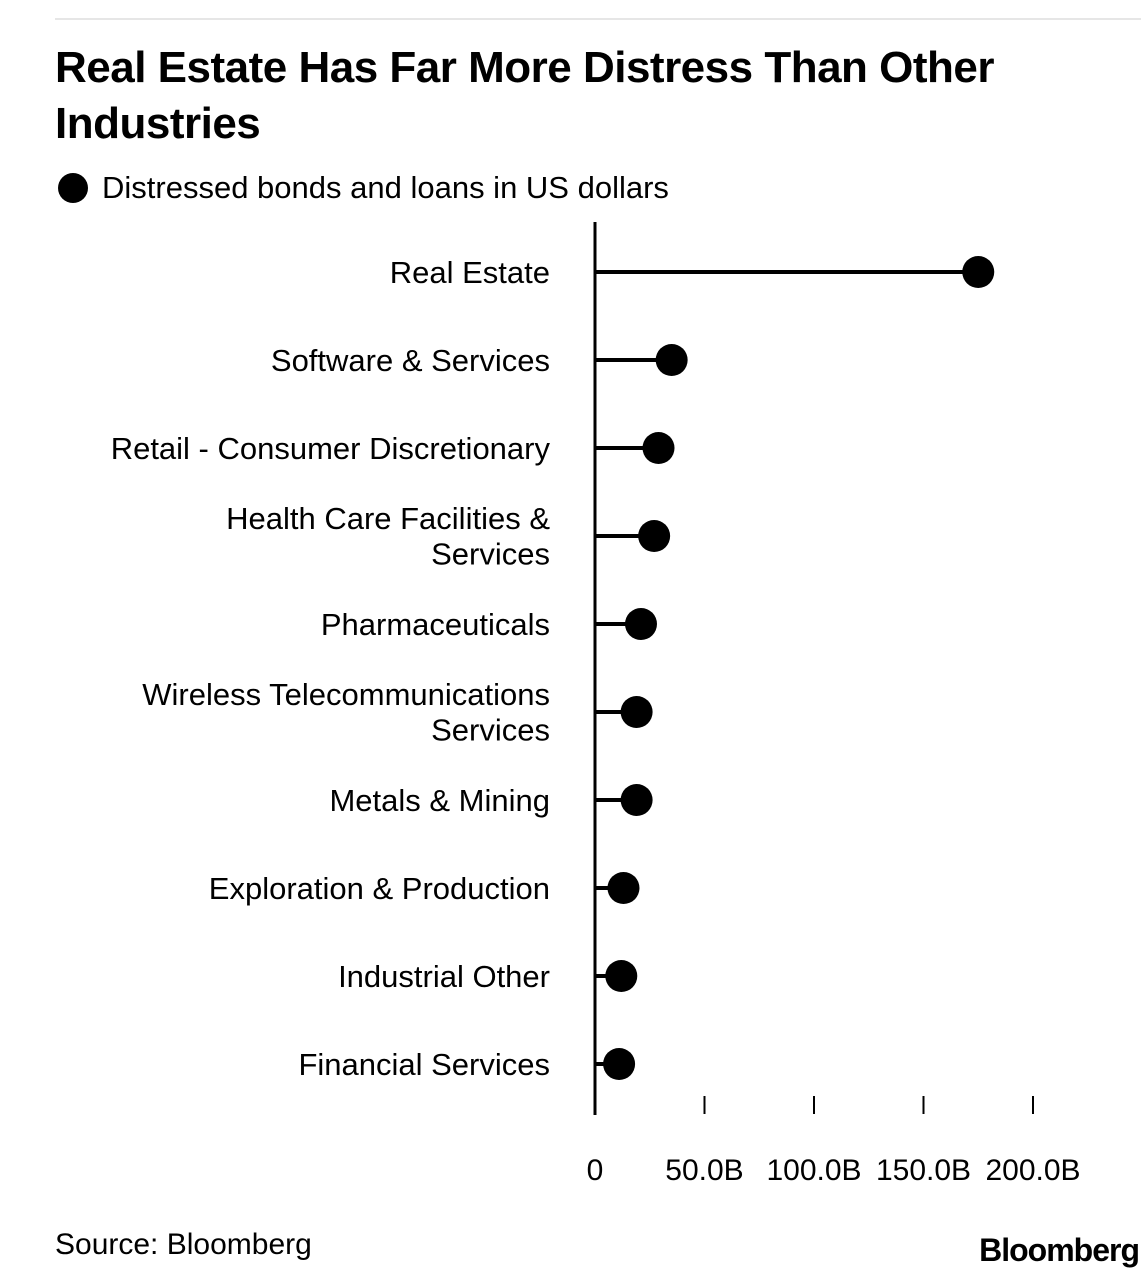  I want to click on category-label: Industrial Other, so click(444, 976).